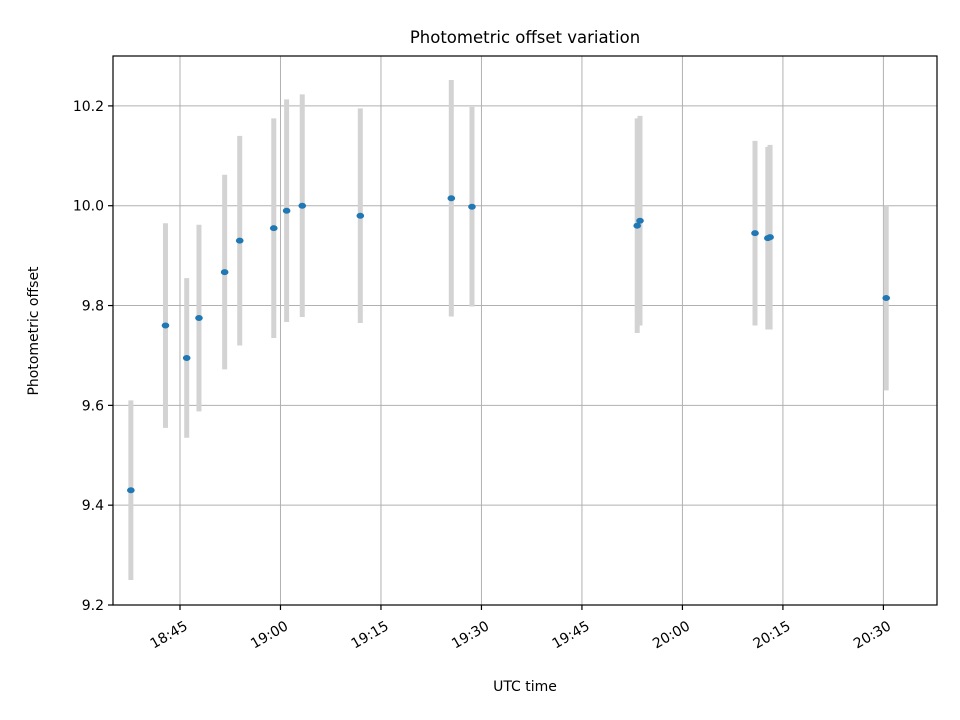 The height and width of the screenshot is (720, 960). Describe the element at coordinates (525, 37) in the screenshot. I see `chart-title: Photometric offset variation` at that location.